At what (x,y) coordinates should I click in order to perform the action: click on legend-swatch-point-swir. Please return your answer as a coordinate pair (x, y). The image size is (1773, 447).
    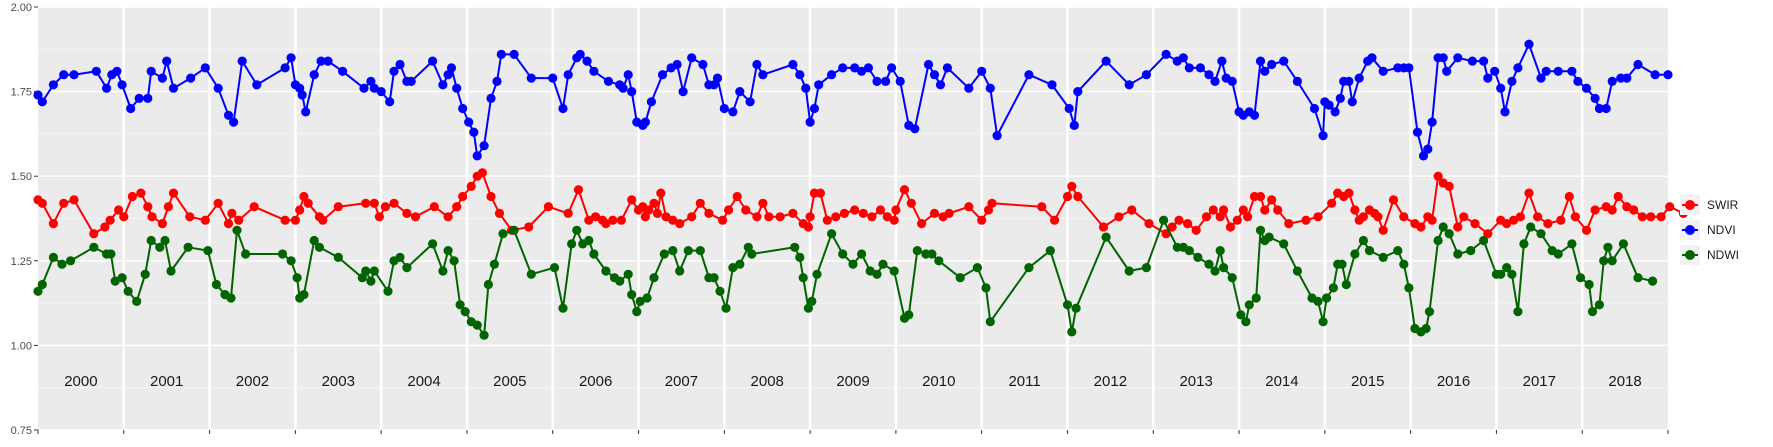
    Looking at the image, I should click on (1690, 205).